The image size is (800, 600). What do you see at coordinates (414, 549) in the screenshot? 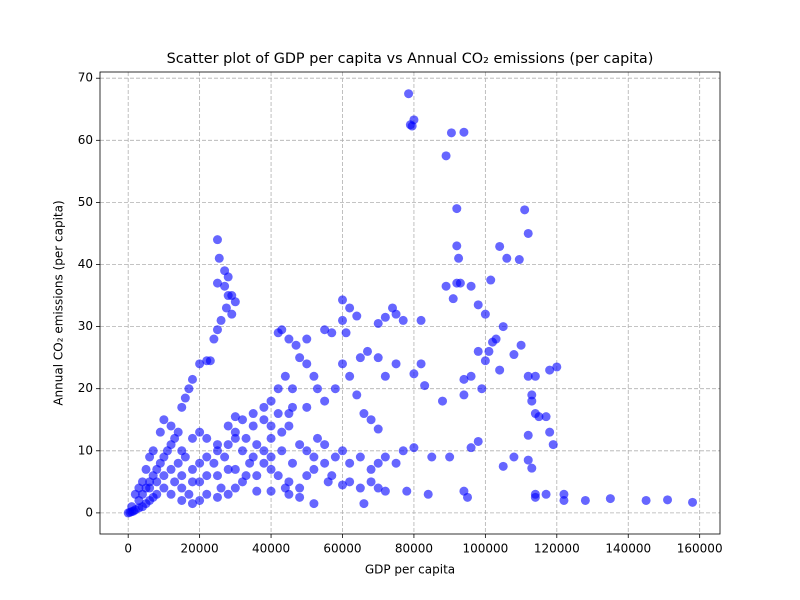
I see `x-tick-label: 80000` at bounding box center [414, 549].